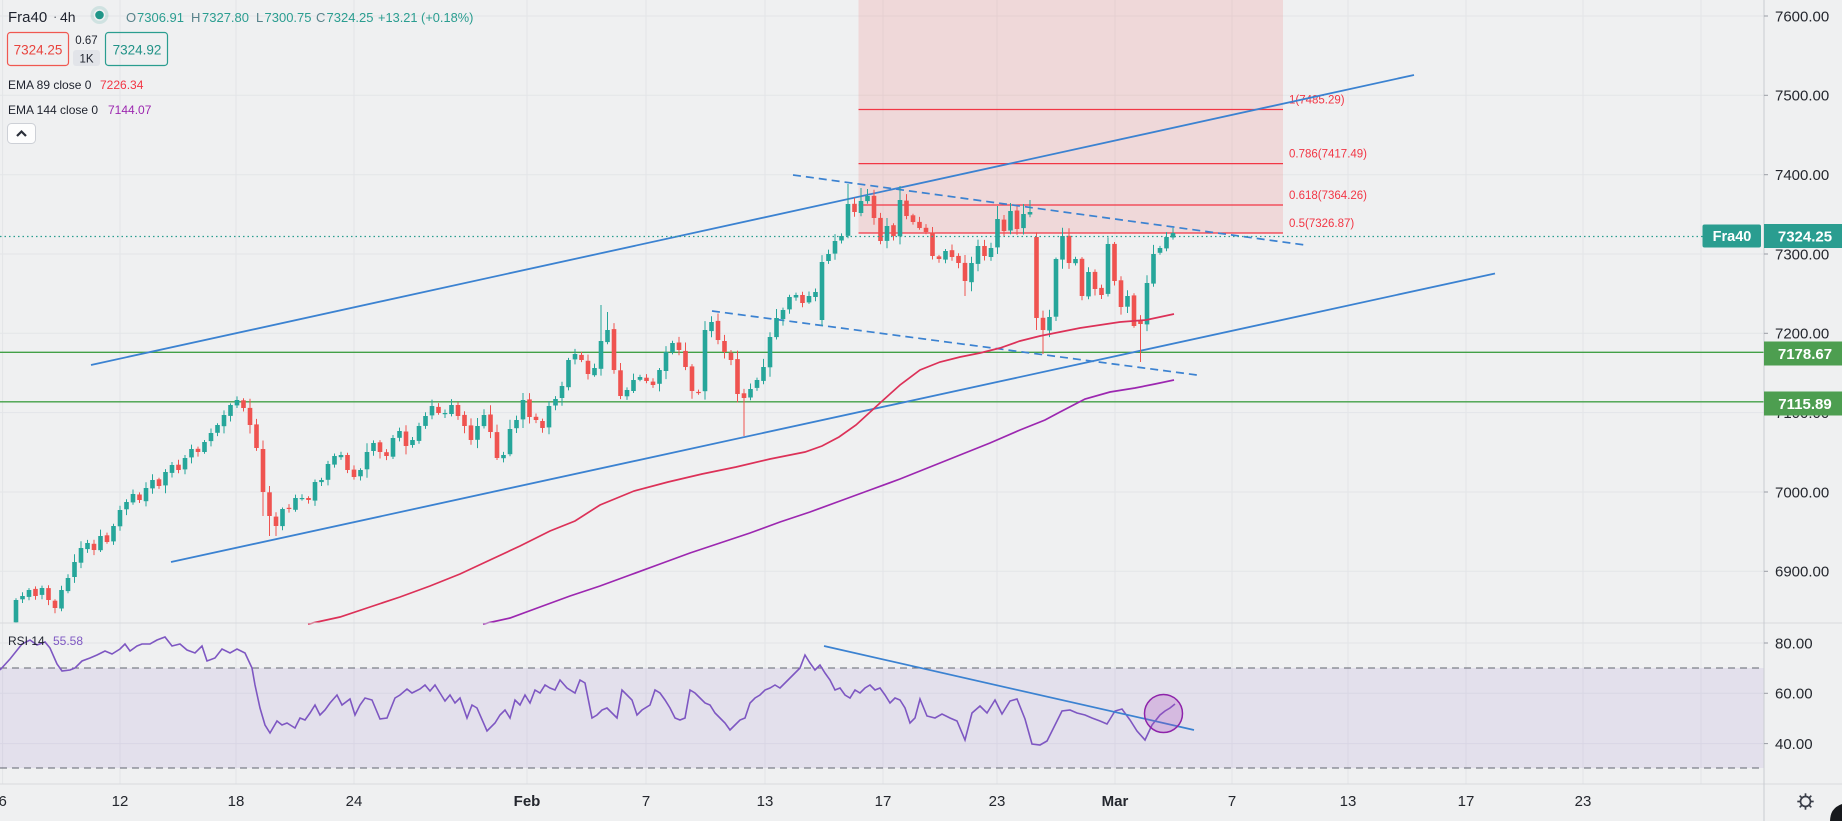 The height and width of the screenshot is (821, 1842). What do you see at coordinates (1802, 334) in the screenshot?
I see `svg-text: 7200.00` at bounding box center [1802, 334].